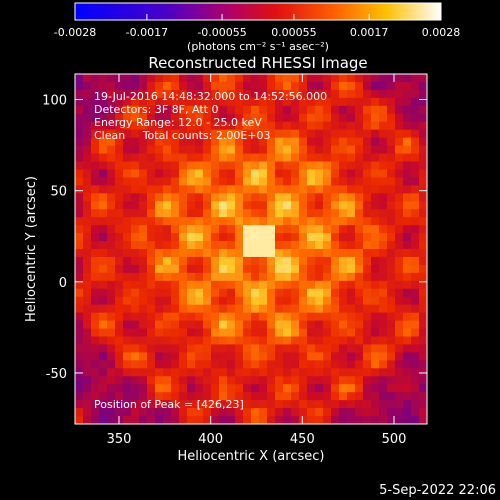  Describe the element at coordinates (182, 135) in the screenshot. I see `annotation-method-counts: Clean Total counts: 2.00E+03` at that location.